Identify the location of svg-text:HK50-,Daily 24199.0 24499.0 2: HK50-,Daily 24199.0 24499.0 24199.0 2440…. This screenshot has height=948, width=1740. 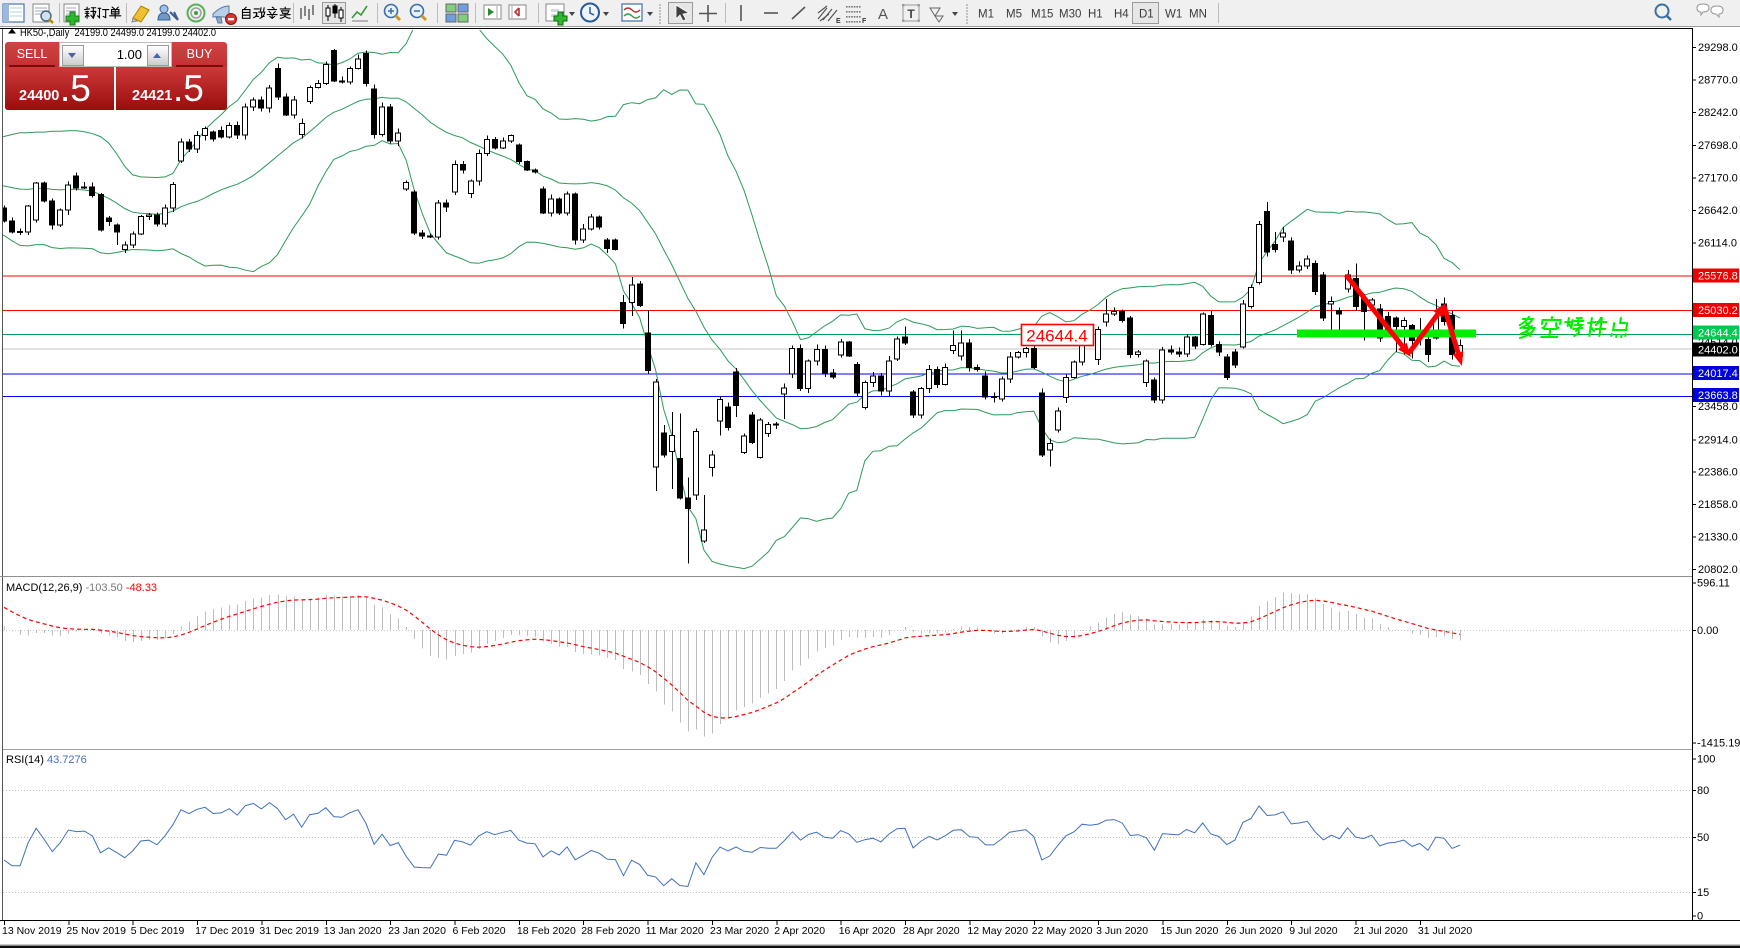
(118, 33).